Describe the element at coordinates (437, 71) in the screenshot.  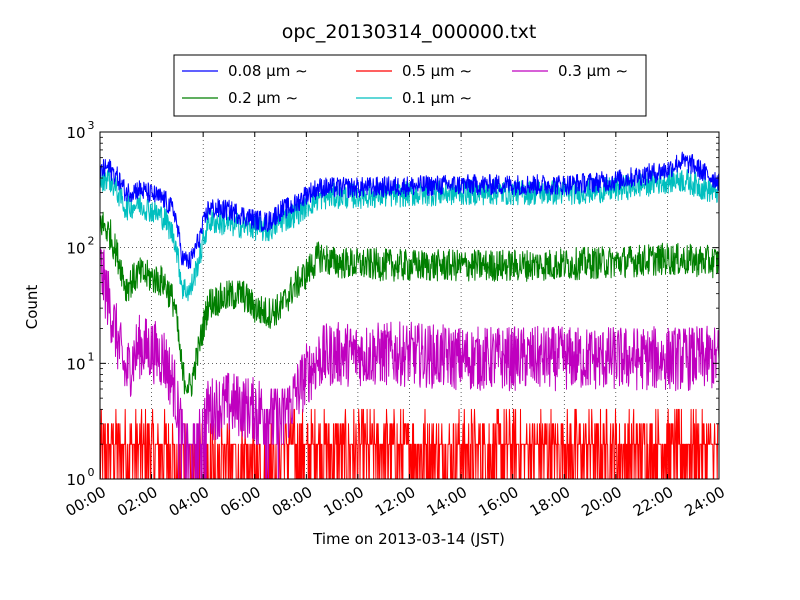
I see `legend-label: 0.5 µm ∼` at that location.